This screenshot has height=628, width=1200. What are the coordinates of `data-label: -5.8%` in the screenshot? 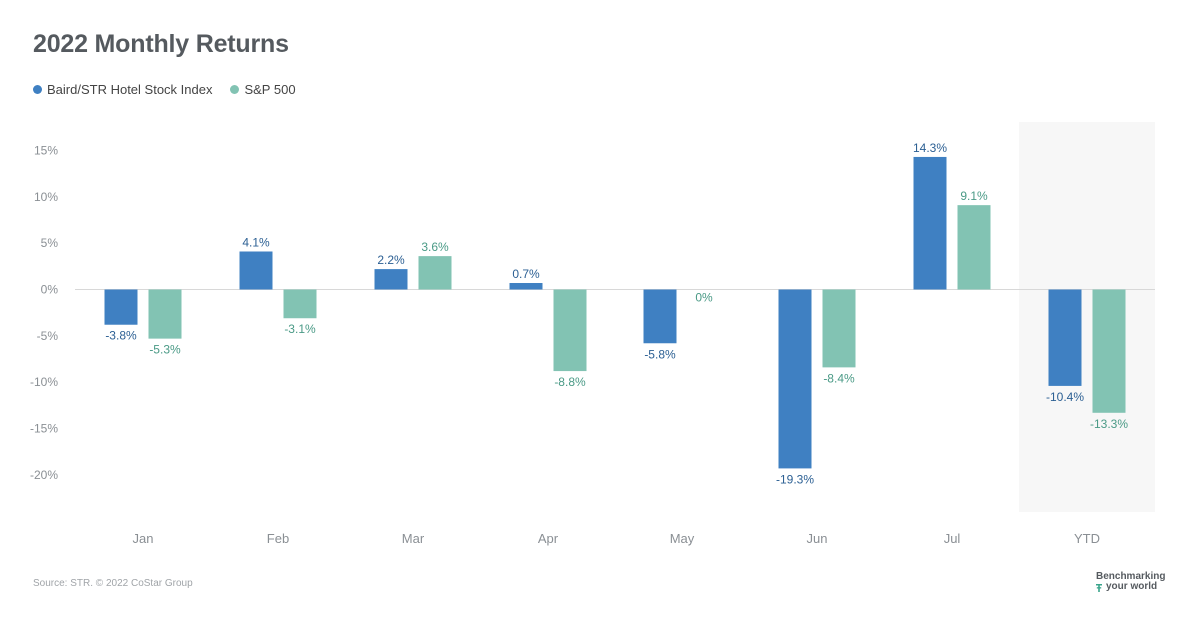 It's located at (660, 354).